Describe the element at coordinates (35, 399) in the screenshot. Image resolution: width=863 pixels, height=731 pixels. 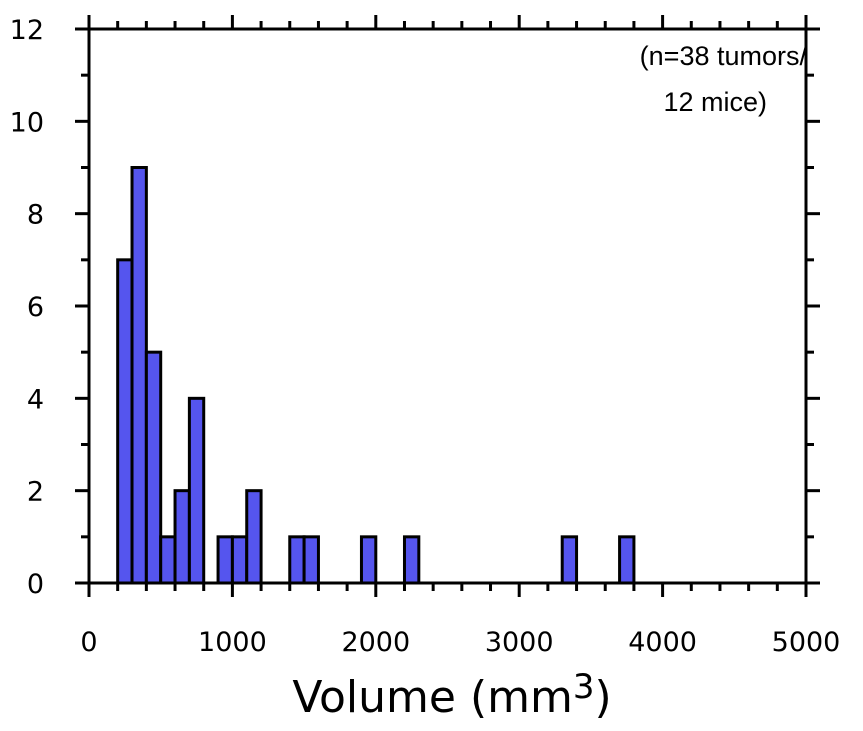
I see `y-tick-label: 4` at that location.